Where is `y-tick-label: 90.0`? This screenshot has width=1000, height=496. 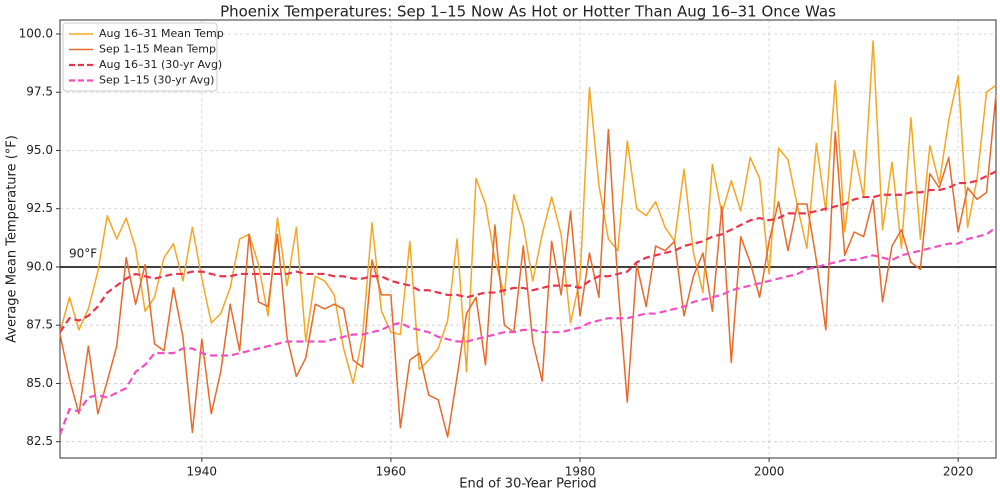
y-tick-label: 90.0 is located at coordinates (39, 266).